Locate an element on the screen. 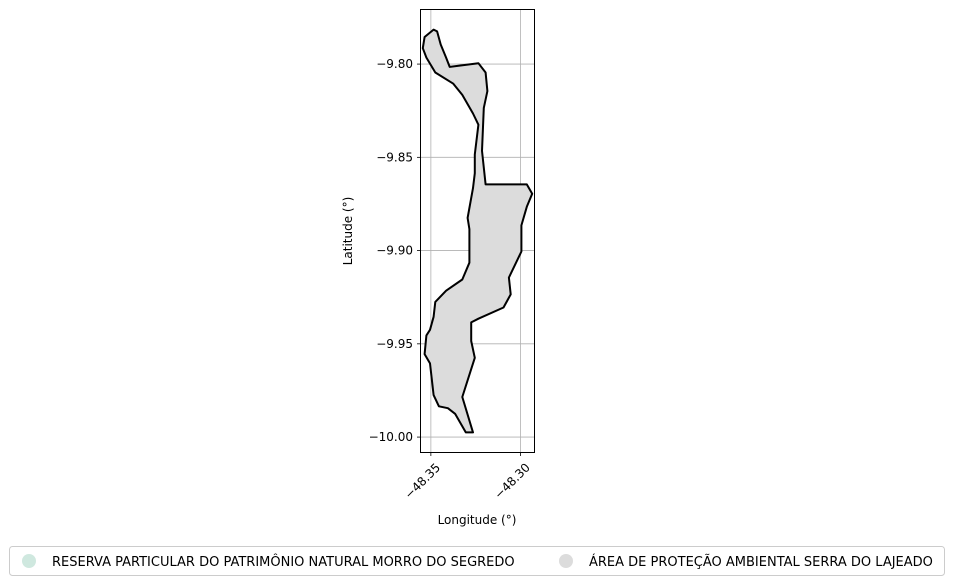 This screenshot has height=588, width=954. y-tick-label: −9.80 is located at coordinates (394, 64).